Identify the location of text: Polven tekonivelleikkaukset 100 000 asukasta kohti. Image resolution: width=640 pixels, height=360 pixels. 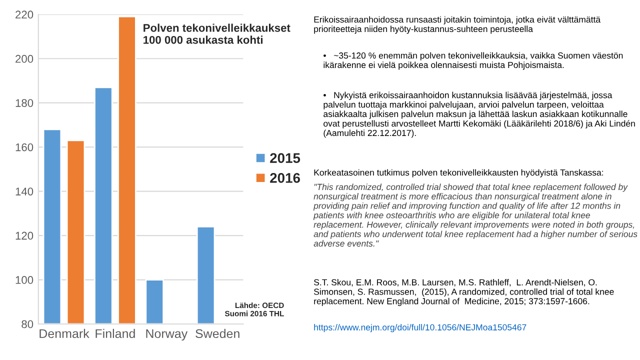
(217, 34).